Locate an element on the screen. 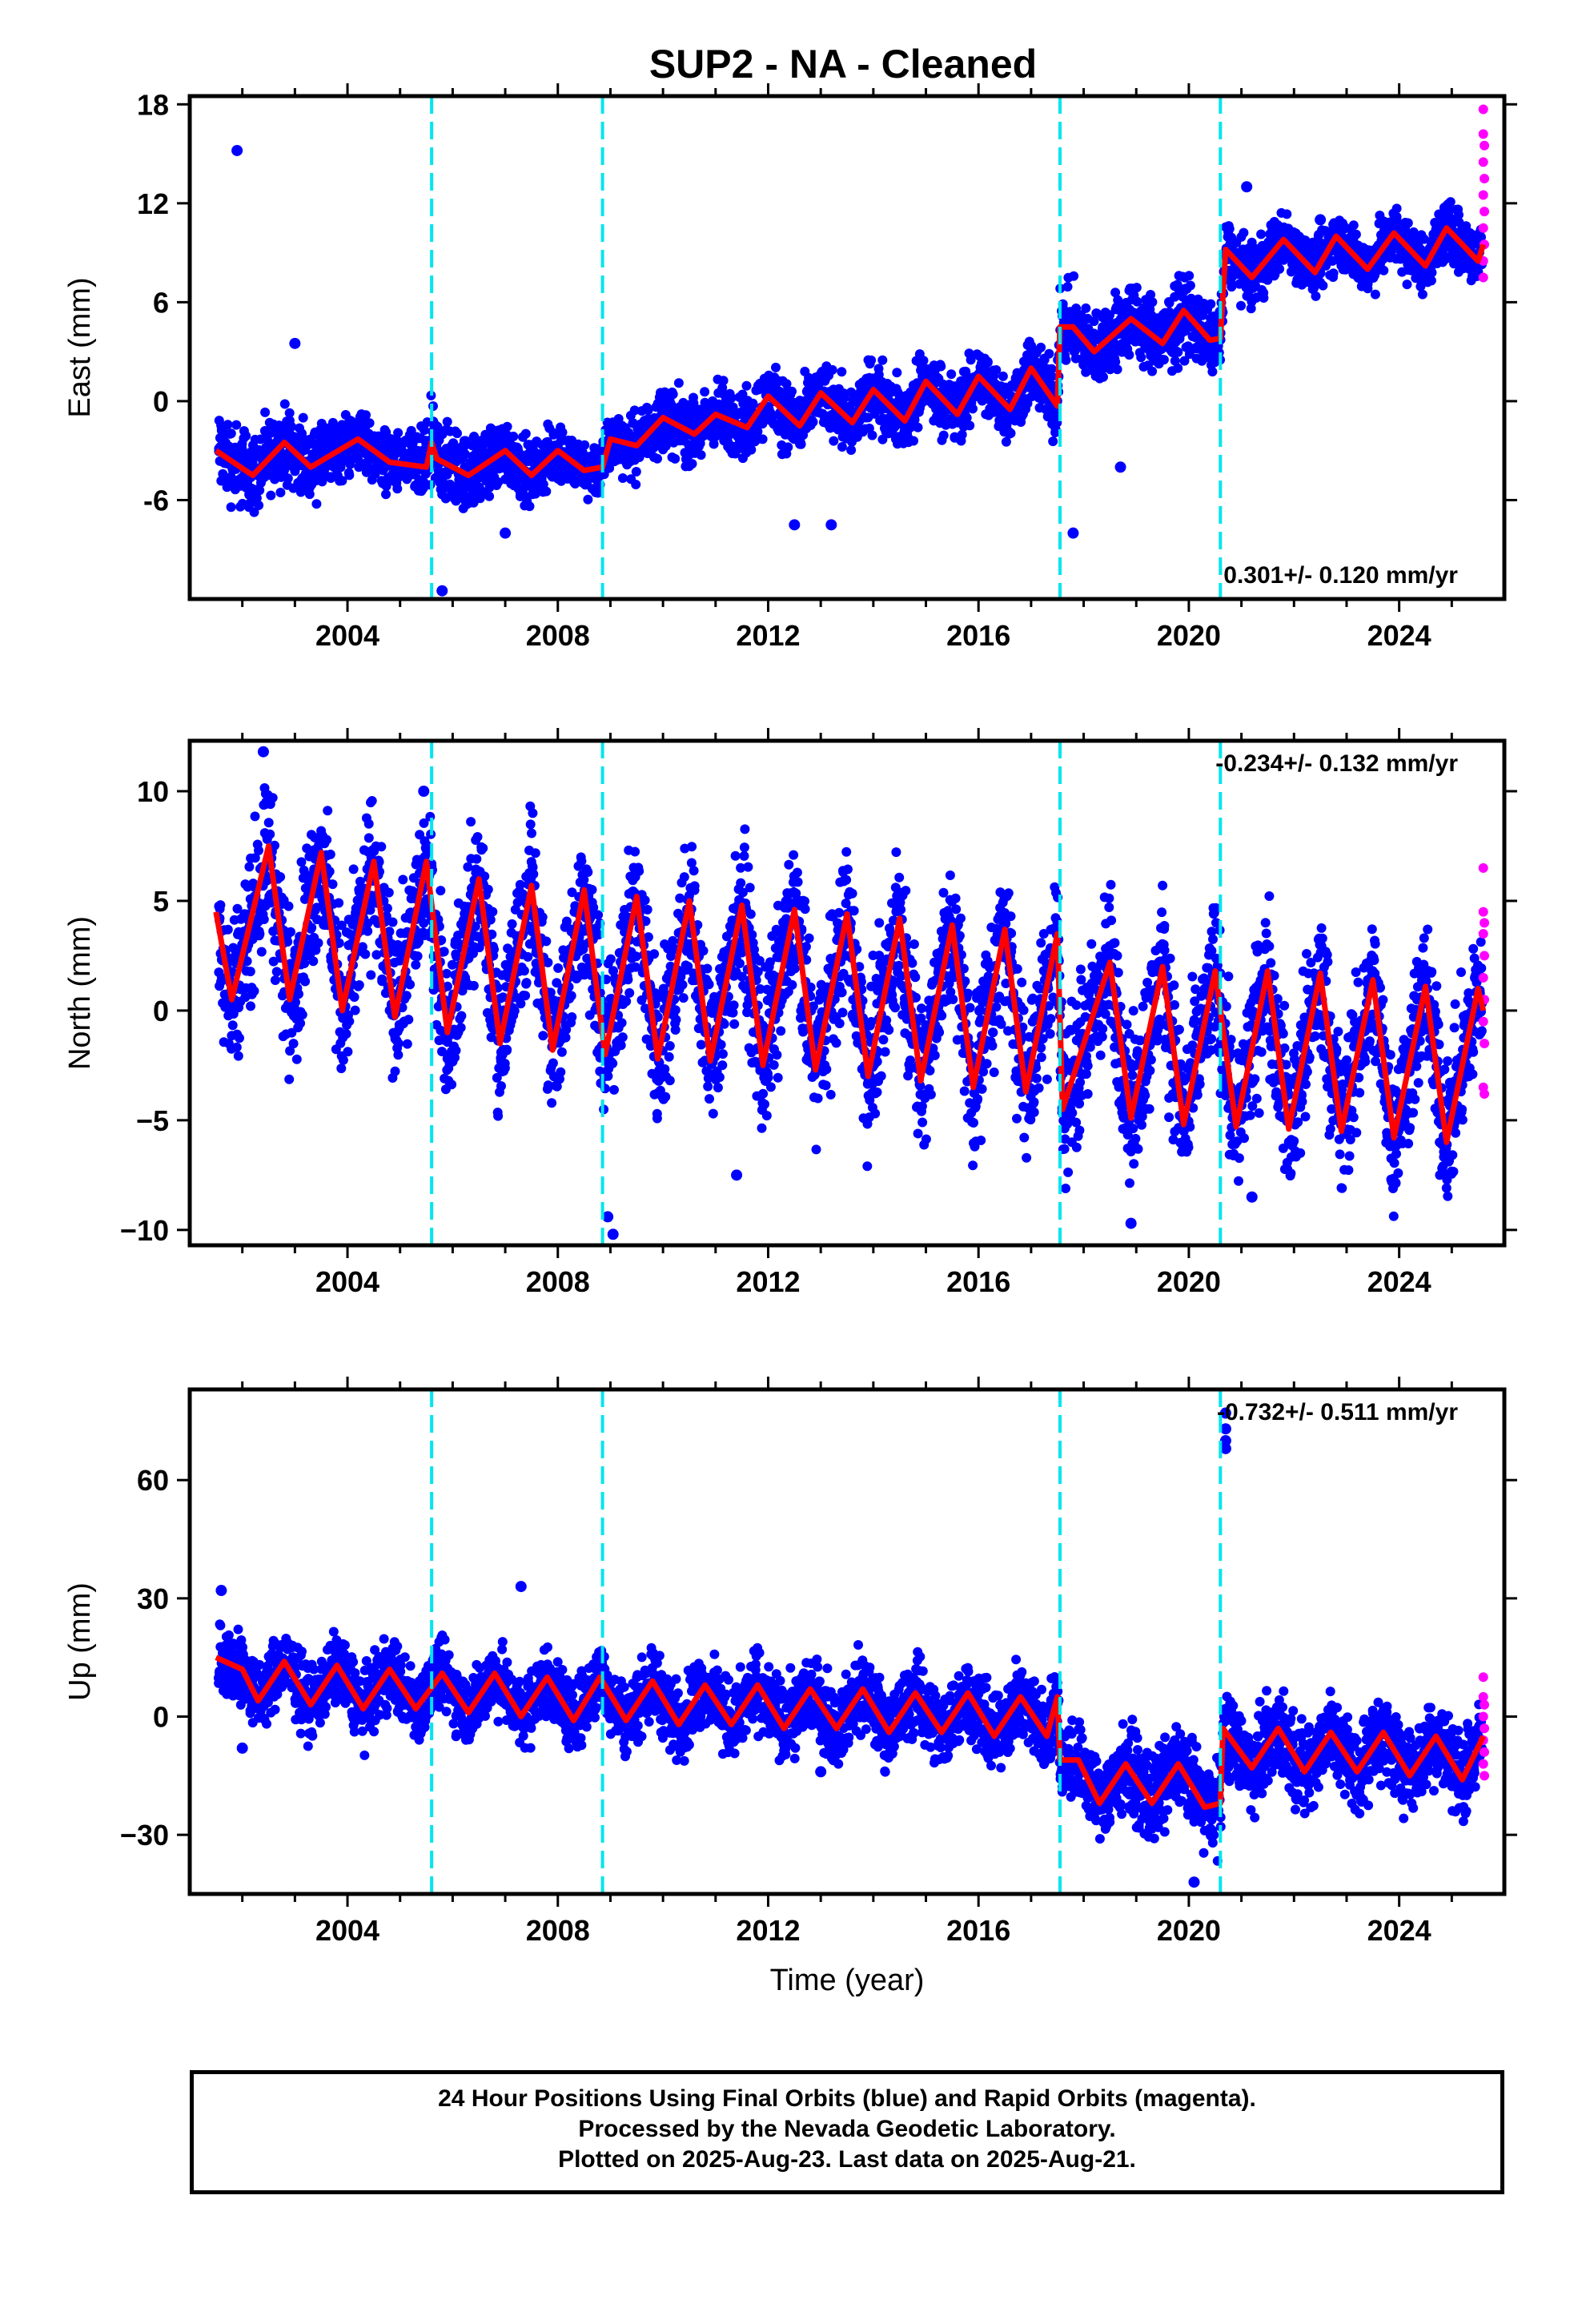 This screenshot has width=1582, height=2324. y-tick-label: -6 is located at coordinates (156, 500).